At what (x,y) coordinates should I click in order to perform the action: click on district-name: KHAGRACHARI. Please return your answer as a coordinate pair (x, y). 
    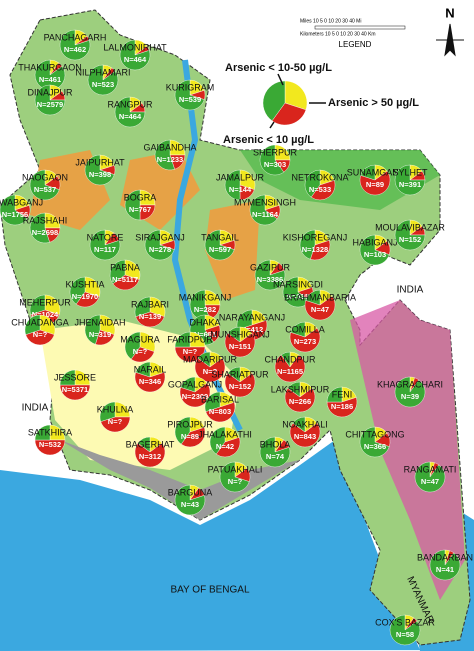
    Looking at the image, I should click on (410, 384).